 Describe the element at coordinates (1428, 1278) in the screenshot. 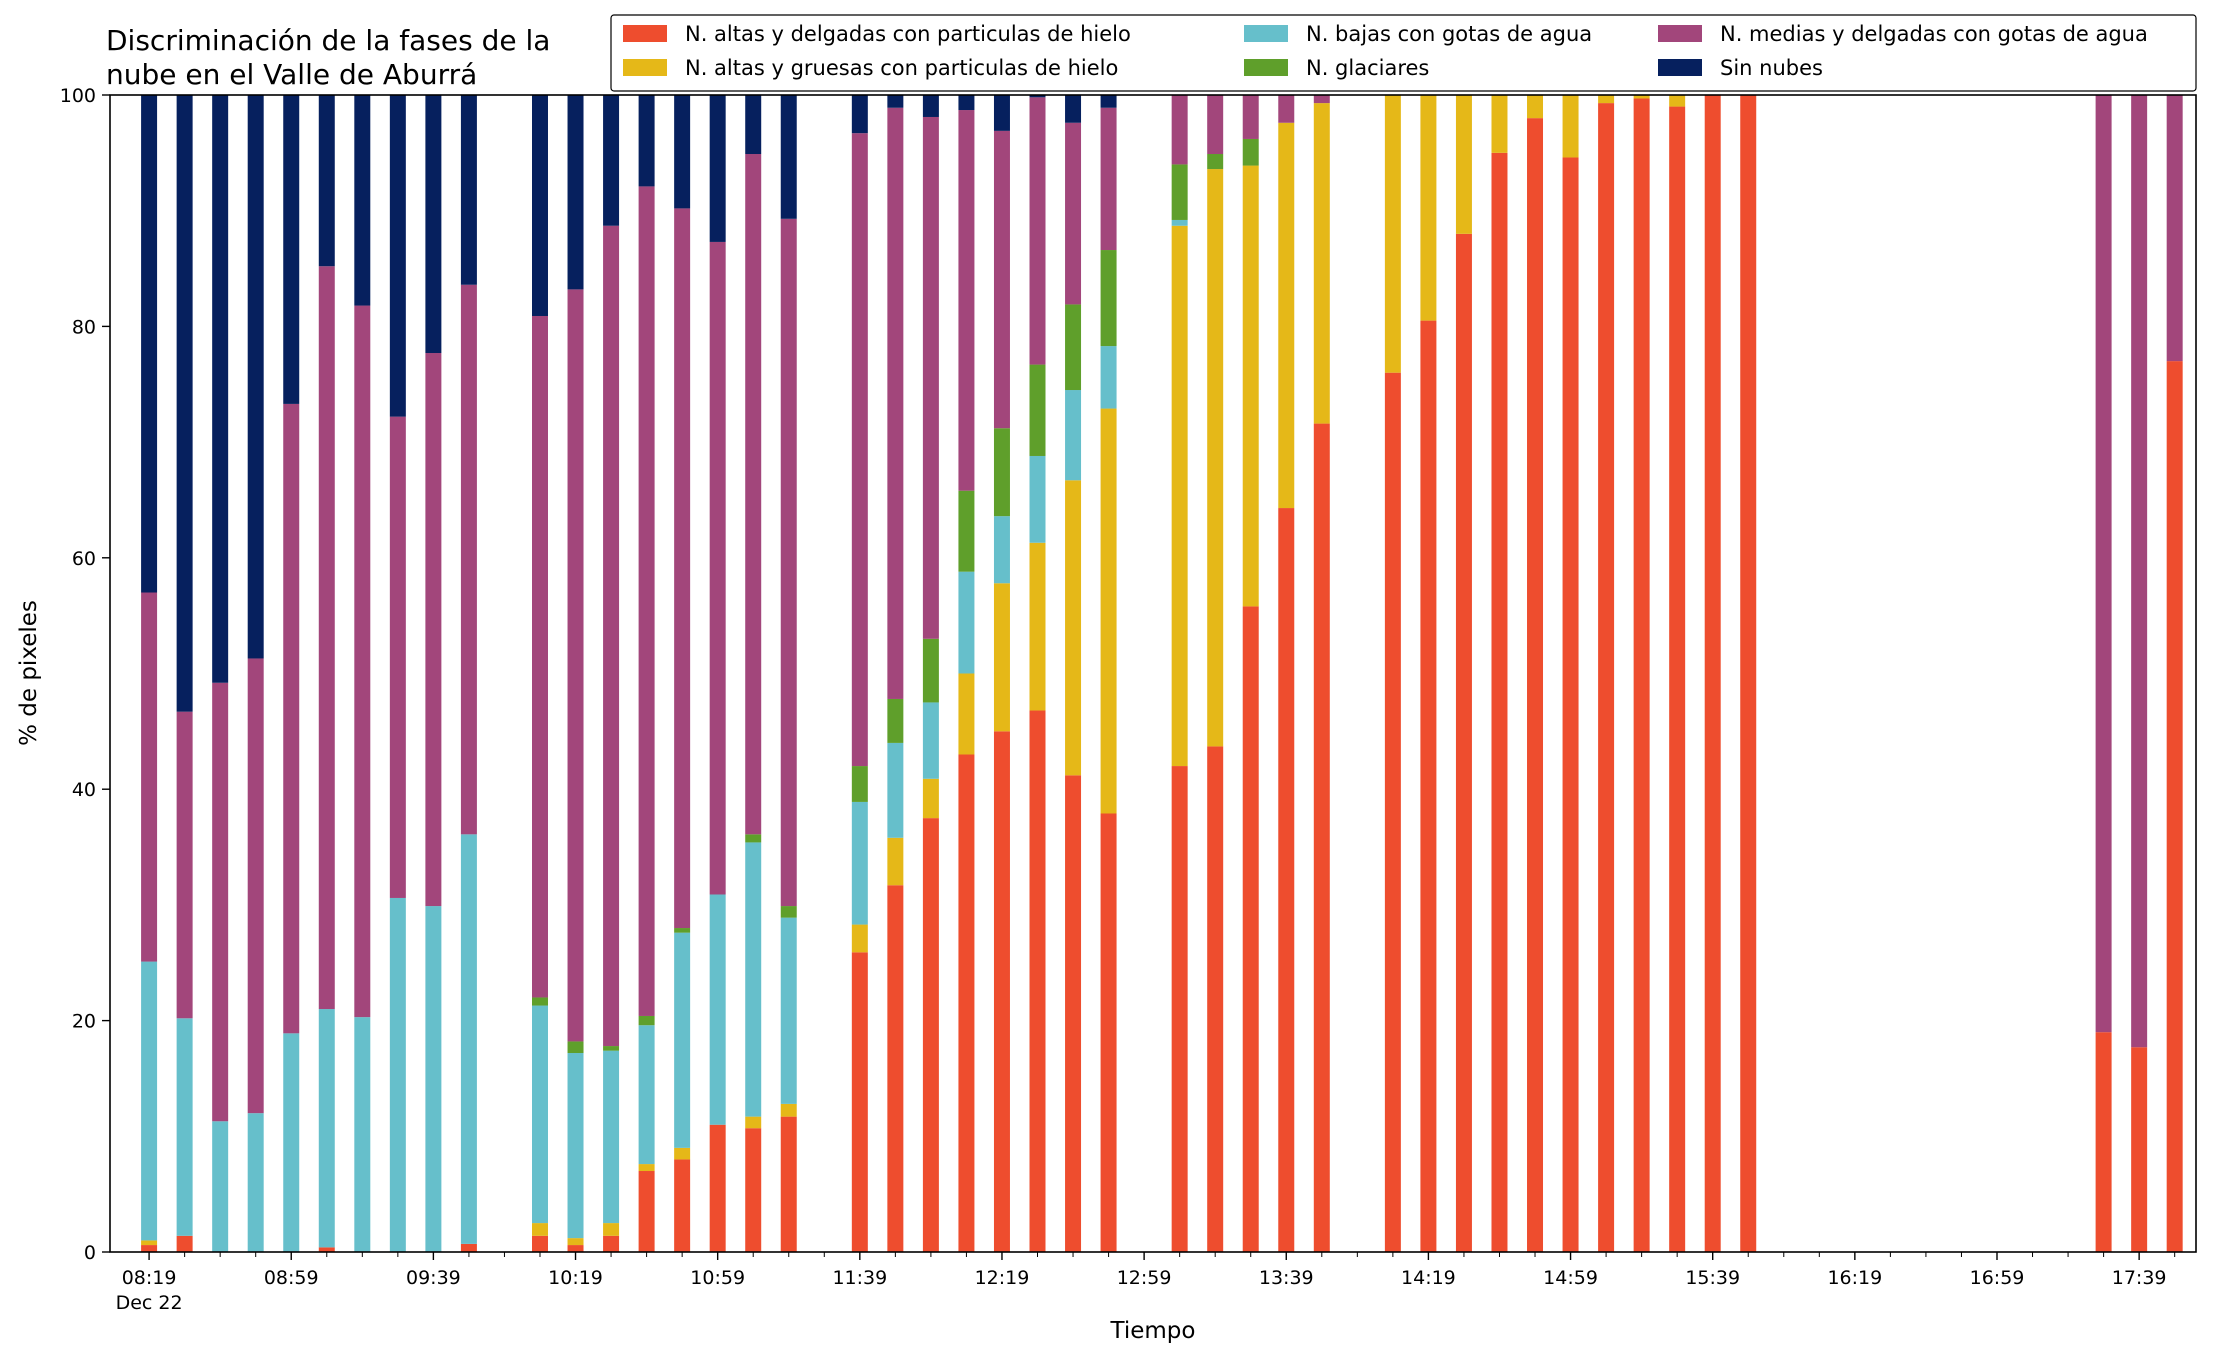

I see `x-tick-label-9: 14:19` at that location.